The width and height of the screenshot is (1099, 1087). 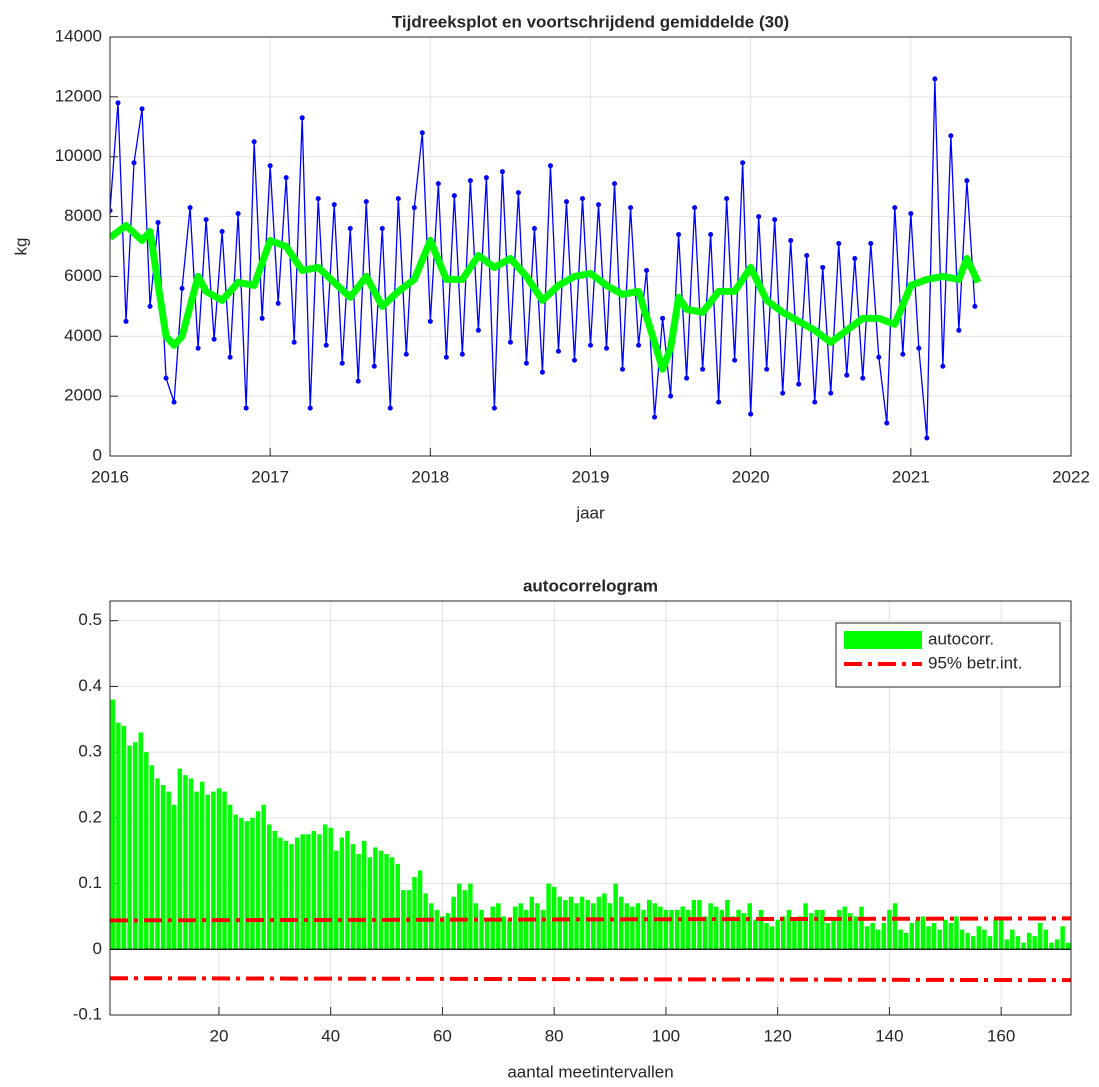 What do you see at coordinates (1001, 1035) in the screenshot?
I see `x-tick-label: 160` at bounding box center [1001, 1035].